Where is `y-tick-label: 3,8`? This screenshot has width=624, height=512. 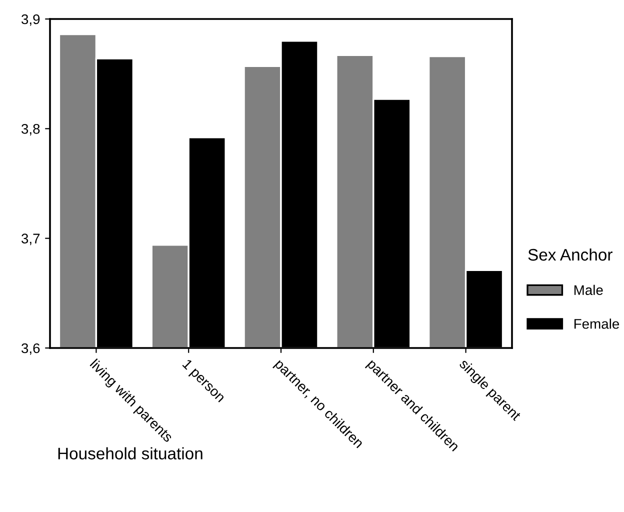 y-tick-label: 3,8 is located at coordinates (31, 130).